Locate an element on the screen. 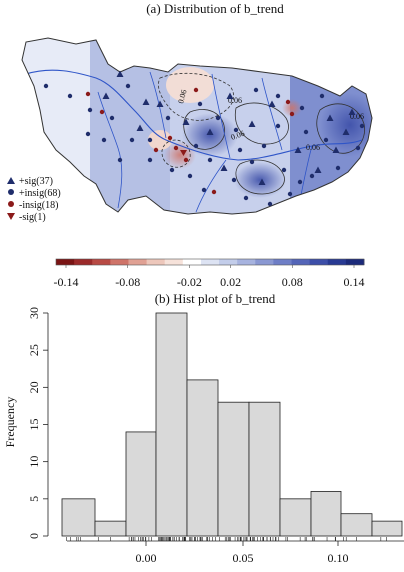  y-axis-label: Frequency is located at coordinates (10, 422).